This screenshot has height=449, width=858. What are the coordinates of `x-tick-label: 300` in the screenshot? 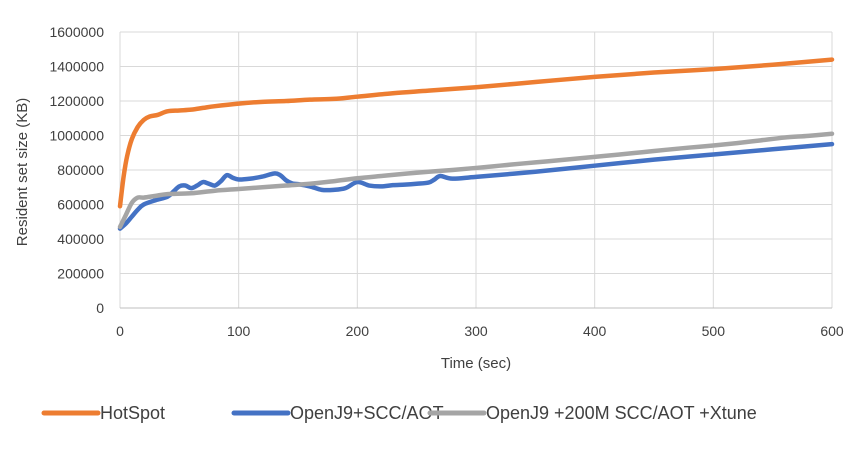 It's located at (476, 331).